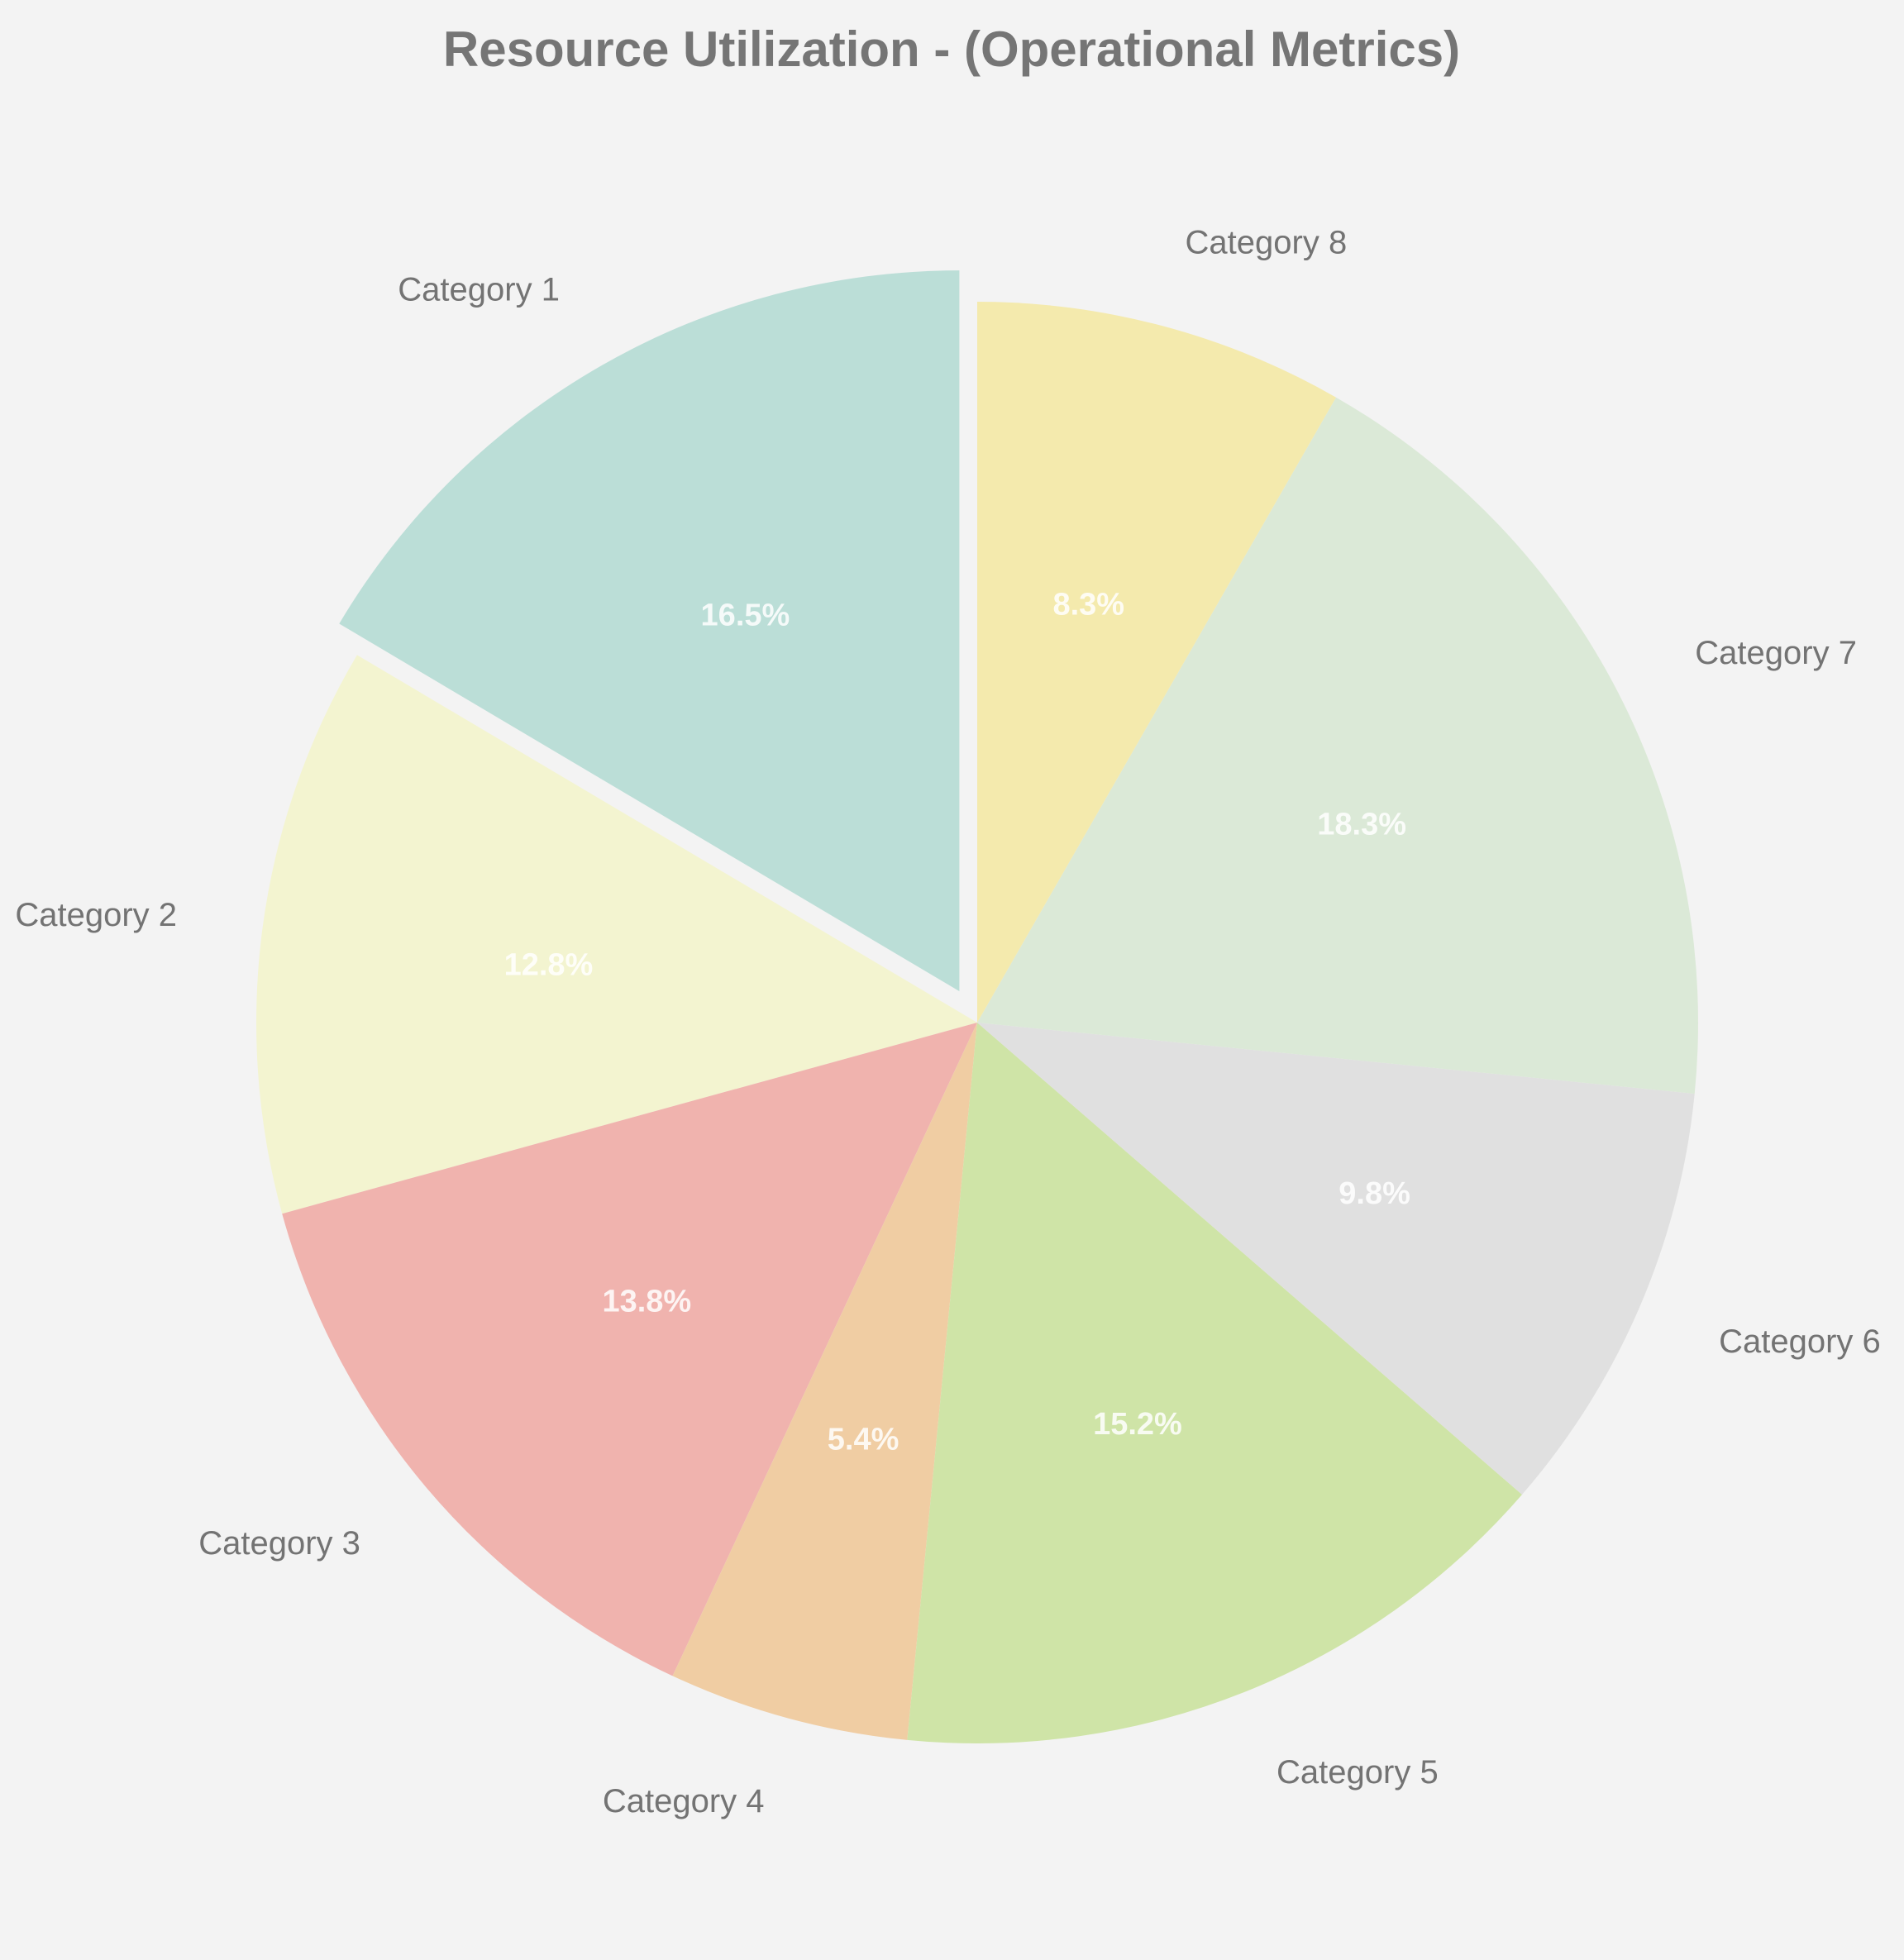  What do you see at coordinates (1361, 824) in the screenshot?
I see `pie-slice-pct-label: 18.3%` at bounding box center [1361, 824].